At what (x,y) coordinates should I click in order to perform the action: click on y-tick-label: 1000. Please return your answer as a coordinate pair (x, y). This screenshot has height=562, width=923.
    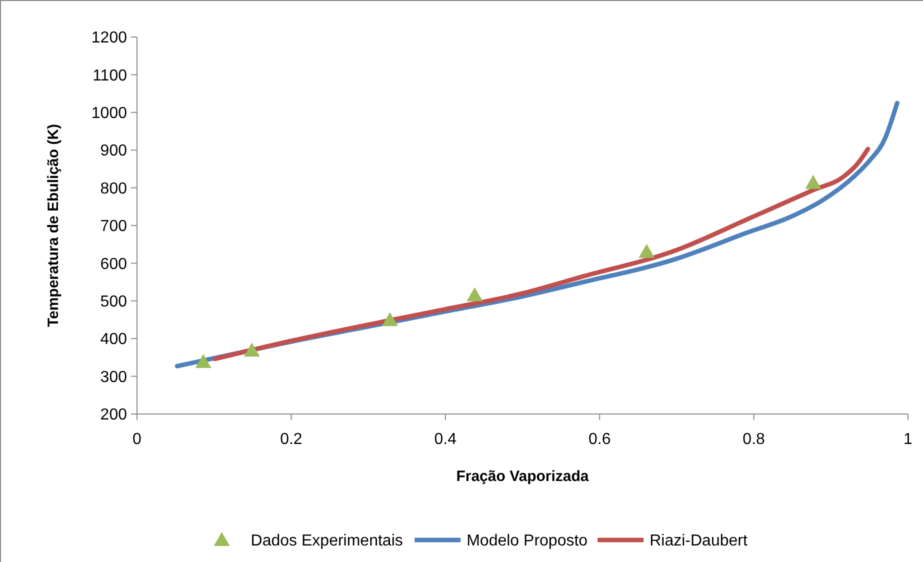
    Looking at the image, I should click on (109, 113).